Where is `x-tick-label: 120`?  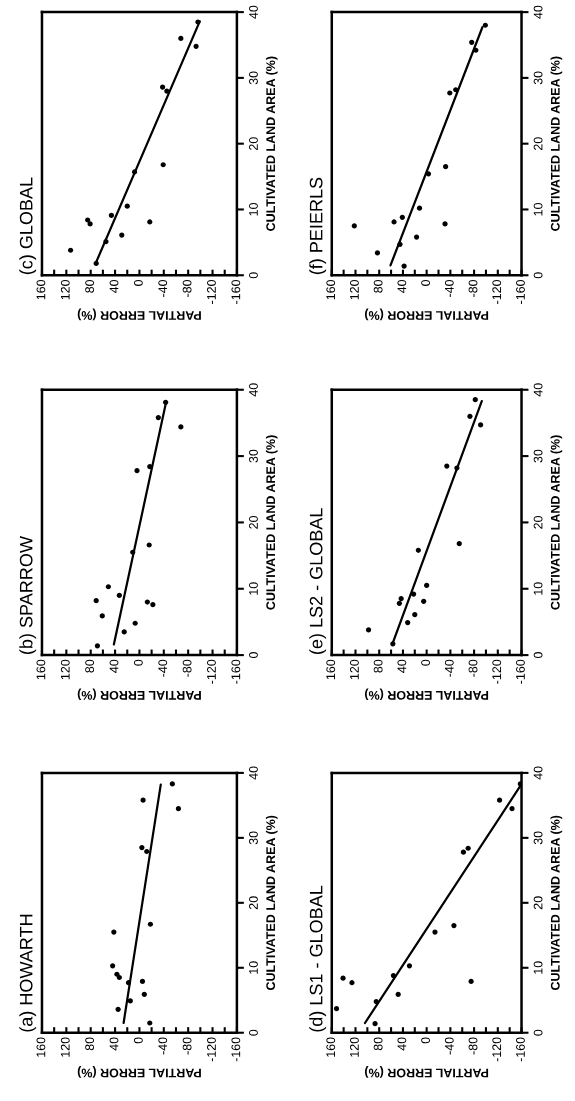
x-tick-label: 120 is located at coordinates (354, 289).